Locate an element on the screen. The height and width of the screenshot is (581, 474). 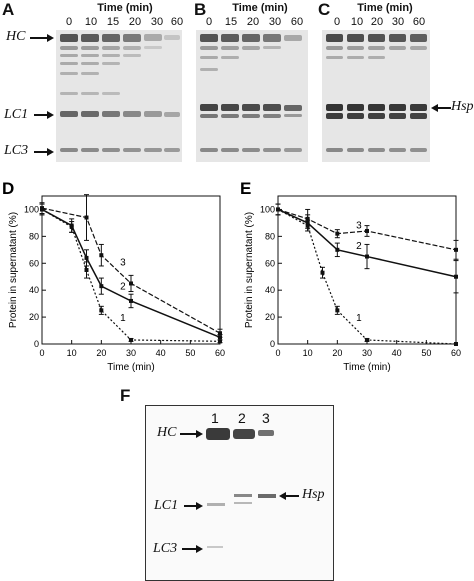
panel-a-time-30: 30 is located at coordinates (157, 22).